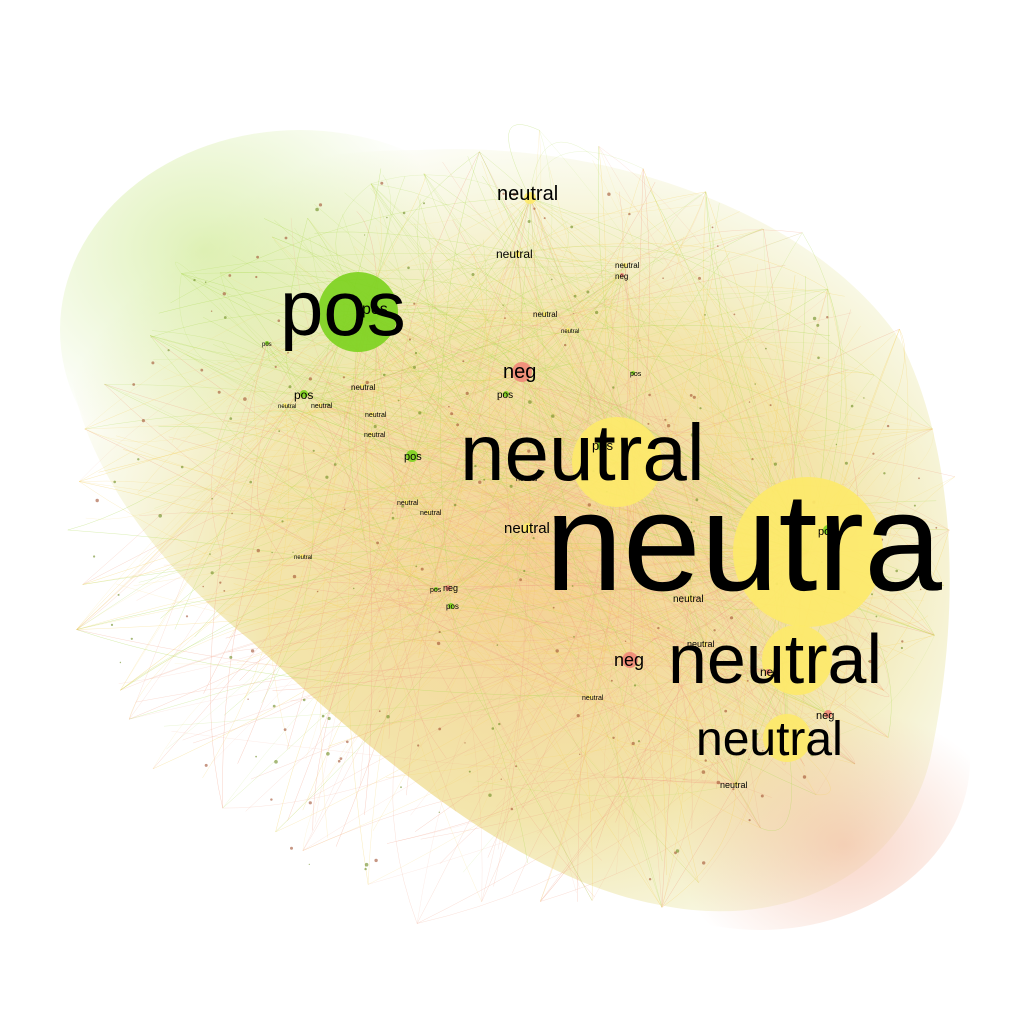 The width and height of the screenshot is (1024, 1024). Describe the element at coordinates (322, 406) in the screenshot. I see `node-label-22: neutral` at that location.